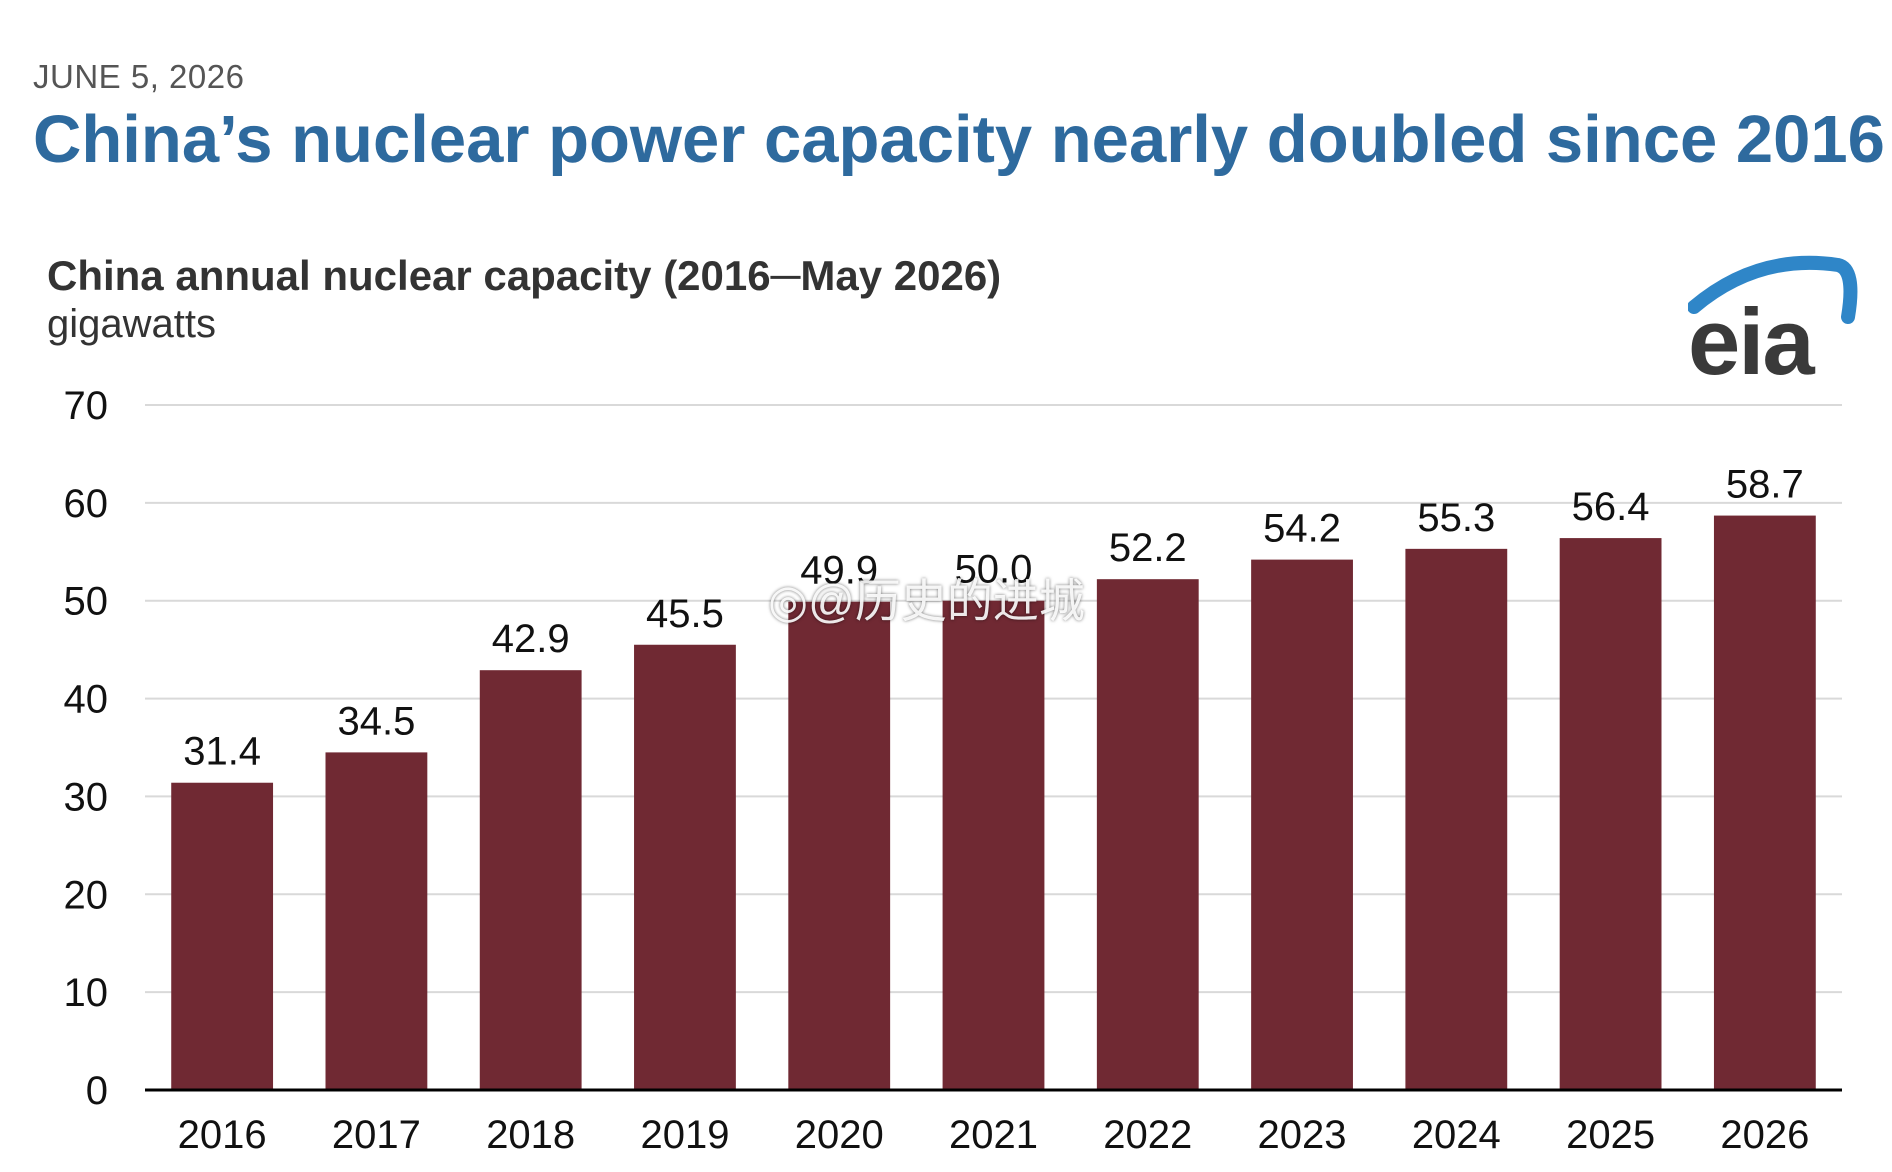 The image size is (1892, 1172). What do you see at coordinates (993, 1135) in the screenshot?
I see `x-tick-label: 2021` at bounding box center [993, 1135].